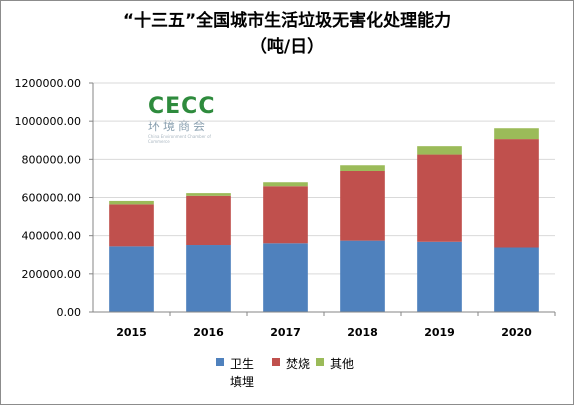 This screenshot has height=405, width=574. I want to click on chart-title: “十三五”全国城市生活垃圾无害化处理能力, so click(287, 21).